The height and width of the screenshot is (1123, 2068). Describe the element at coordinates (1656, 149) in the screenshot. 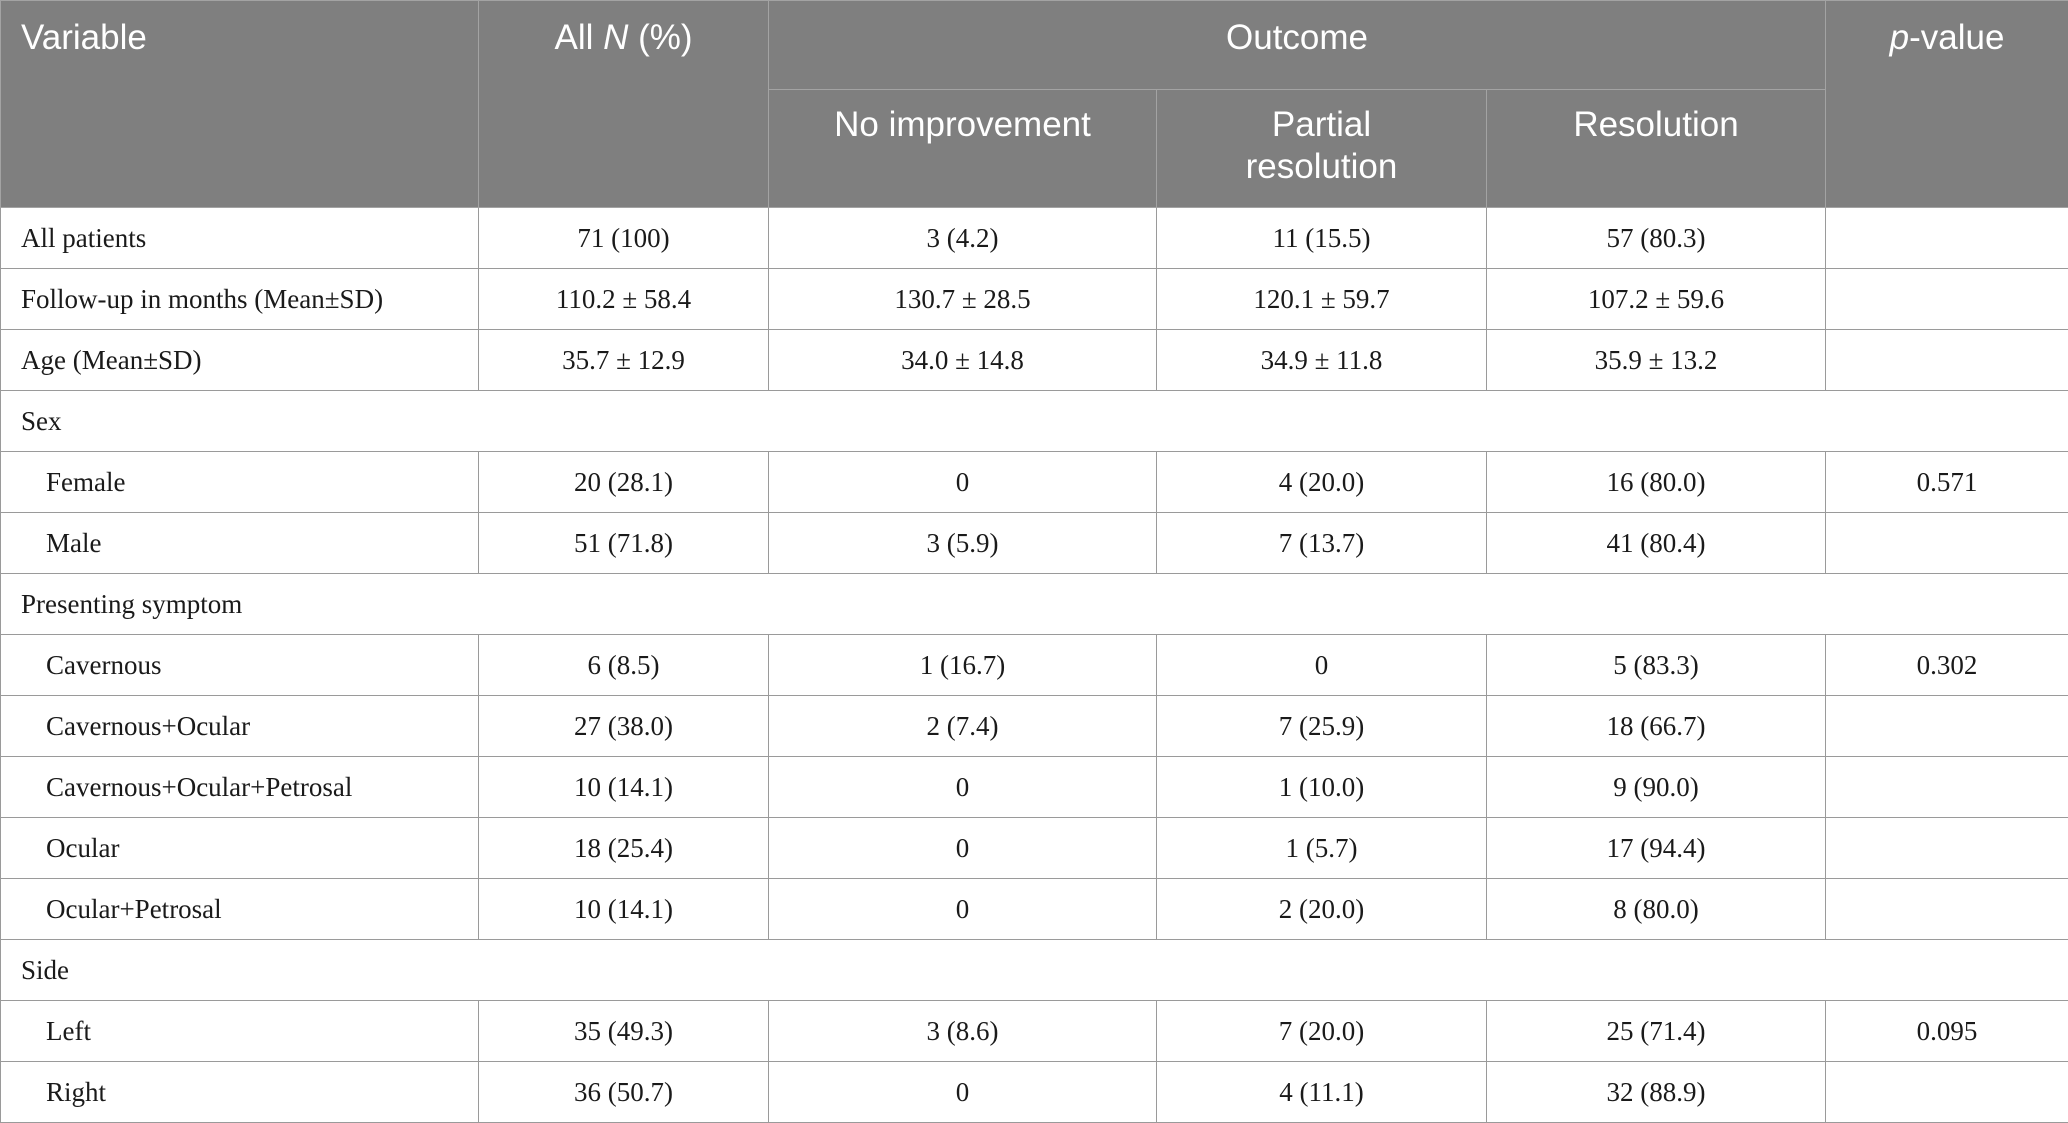

I see `header-resolution: Resolution` at that location.